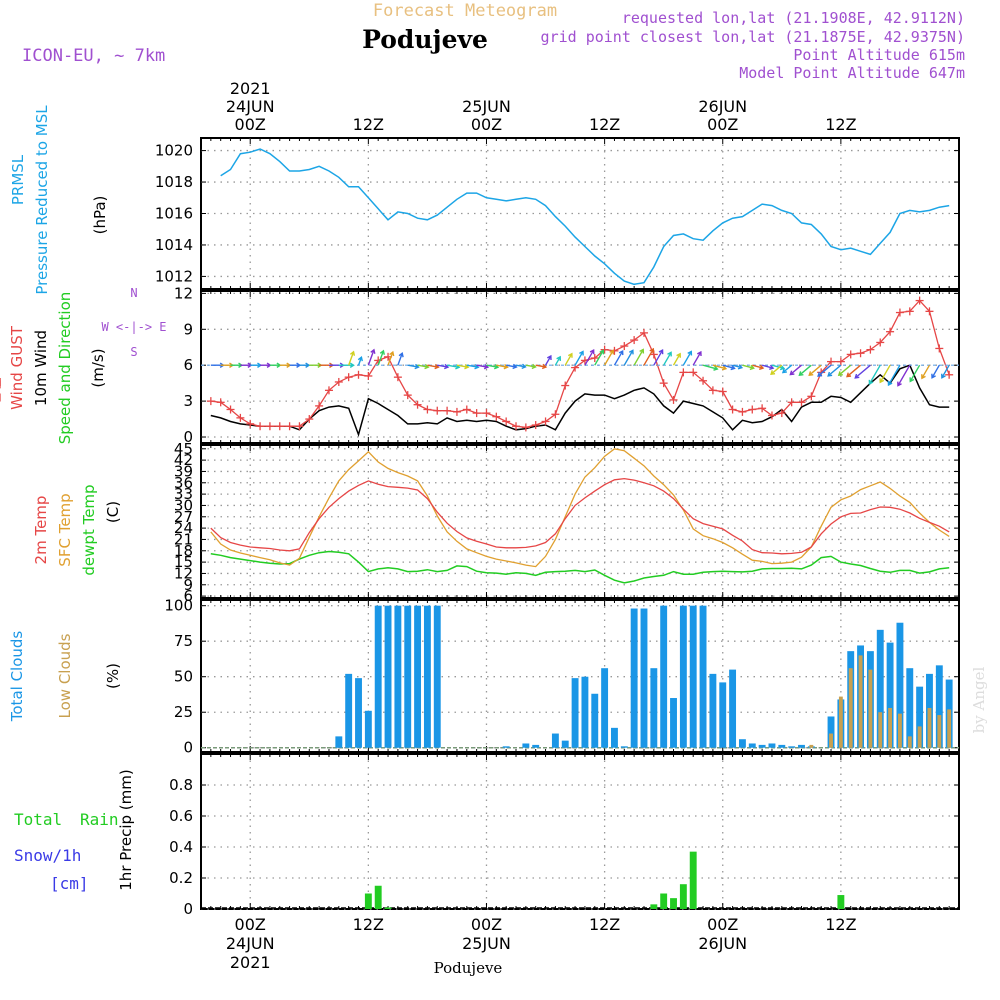  What do you see at coordinates (852, 73) in the screenshot?
I see `model-altitude: Model Point Altitude 647m` at bounding box center [852, 73].